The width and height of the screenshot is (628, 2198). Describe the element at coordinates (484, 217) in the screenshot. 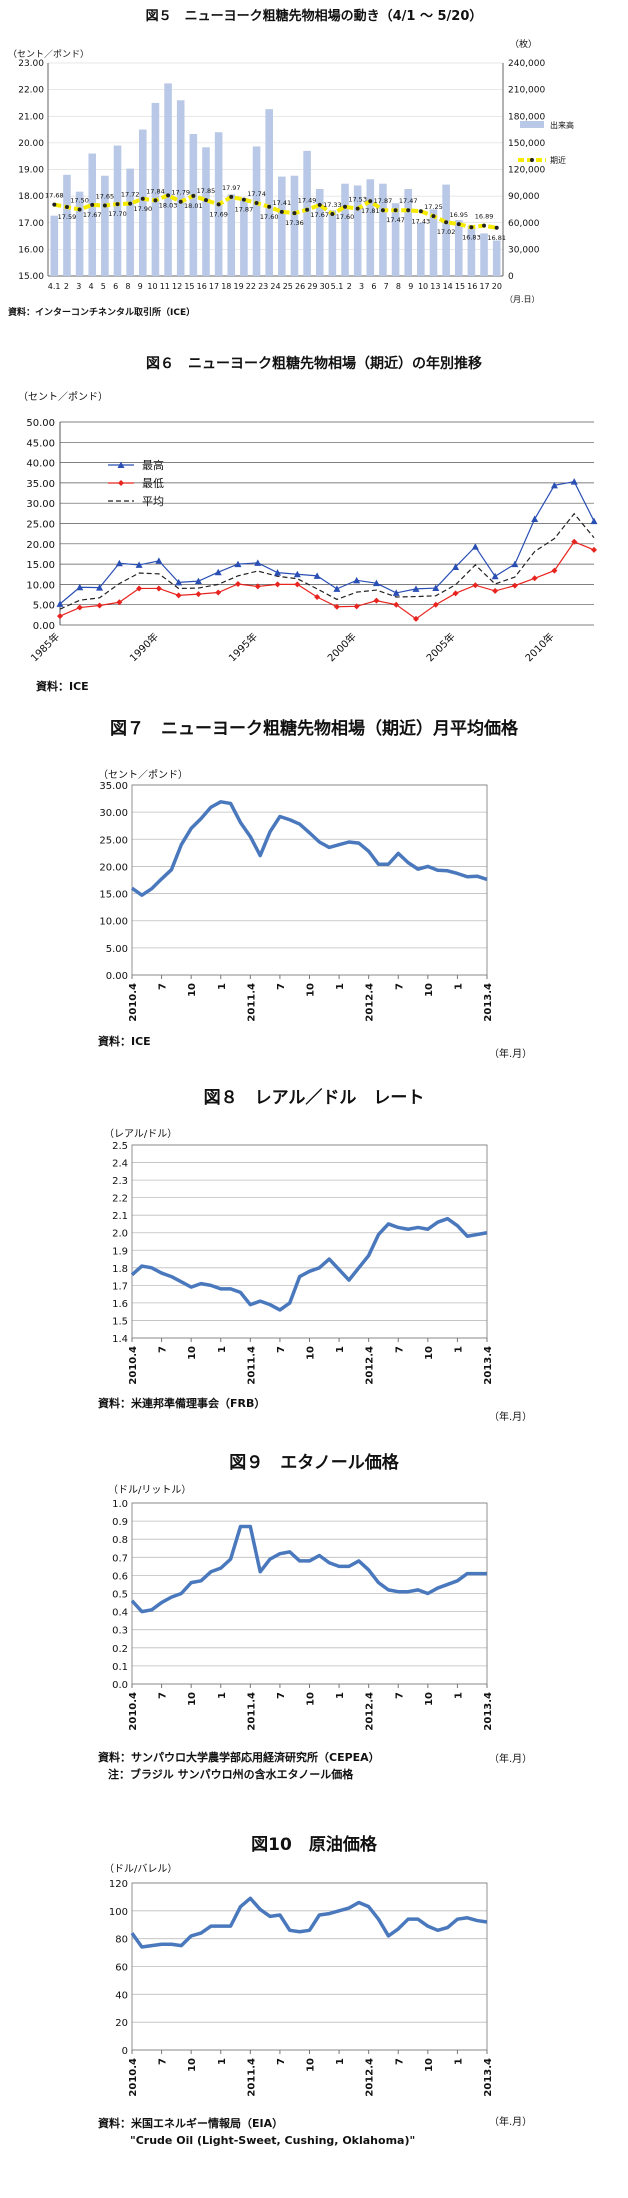

I see `price-data-label: 16.89` at that location.